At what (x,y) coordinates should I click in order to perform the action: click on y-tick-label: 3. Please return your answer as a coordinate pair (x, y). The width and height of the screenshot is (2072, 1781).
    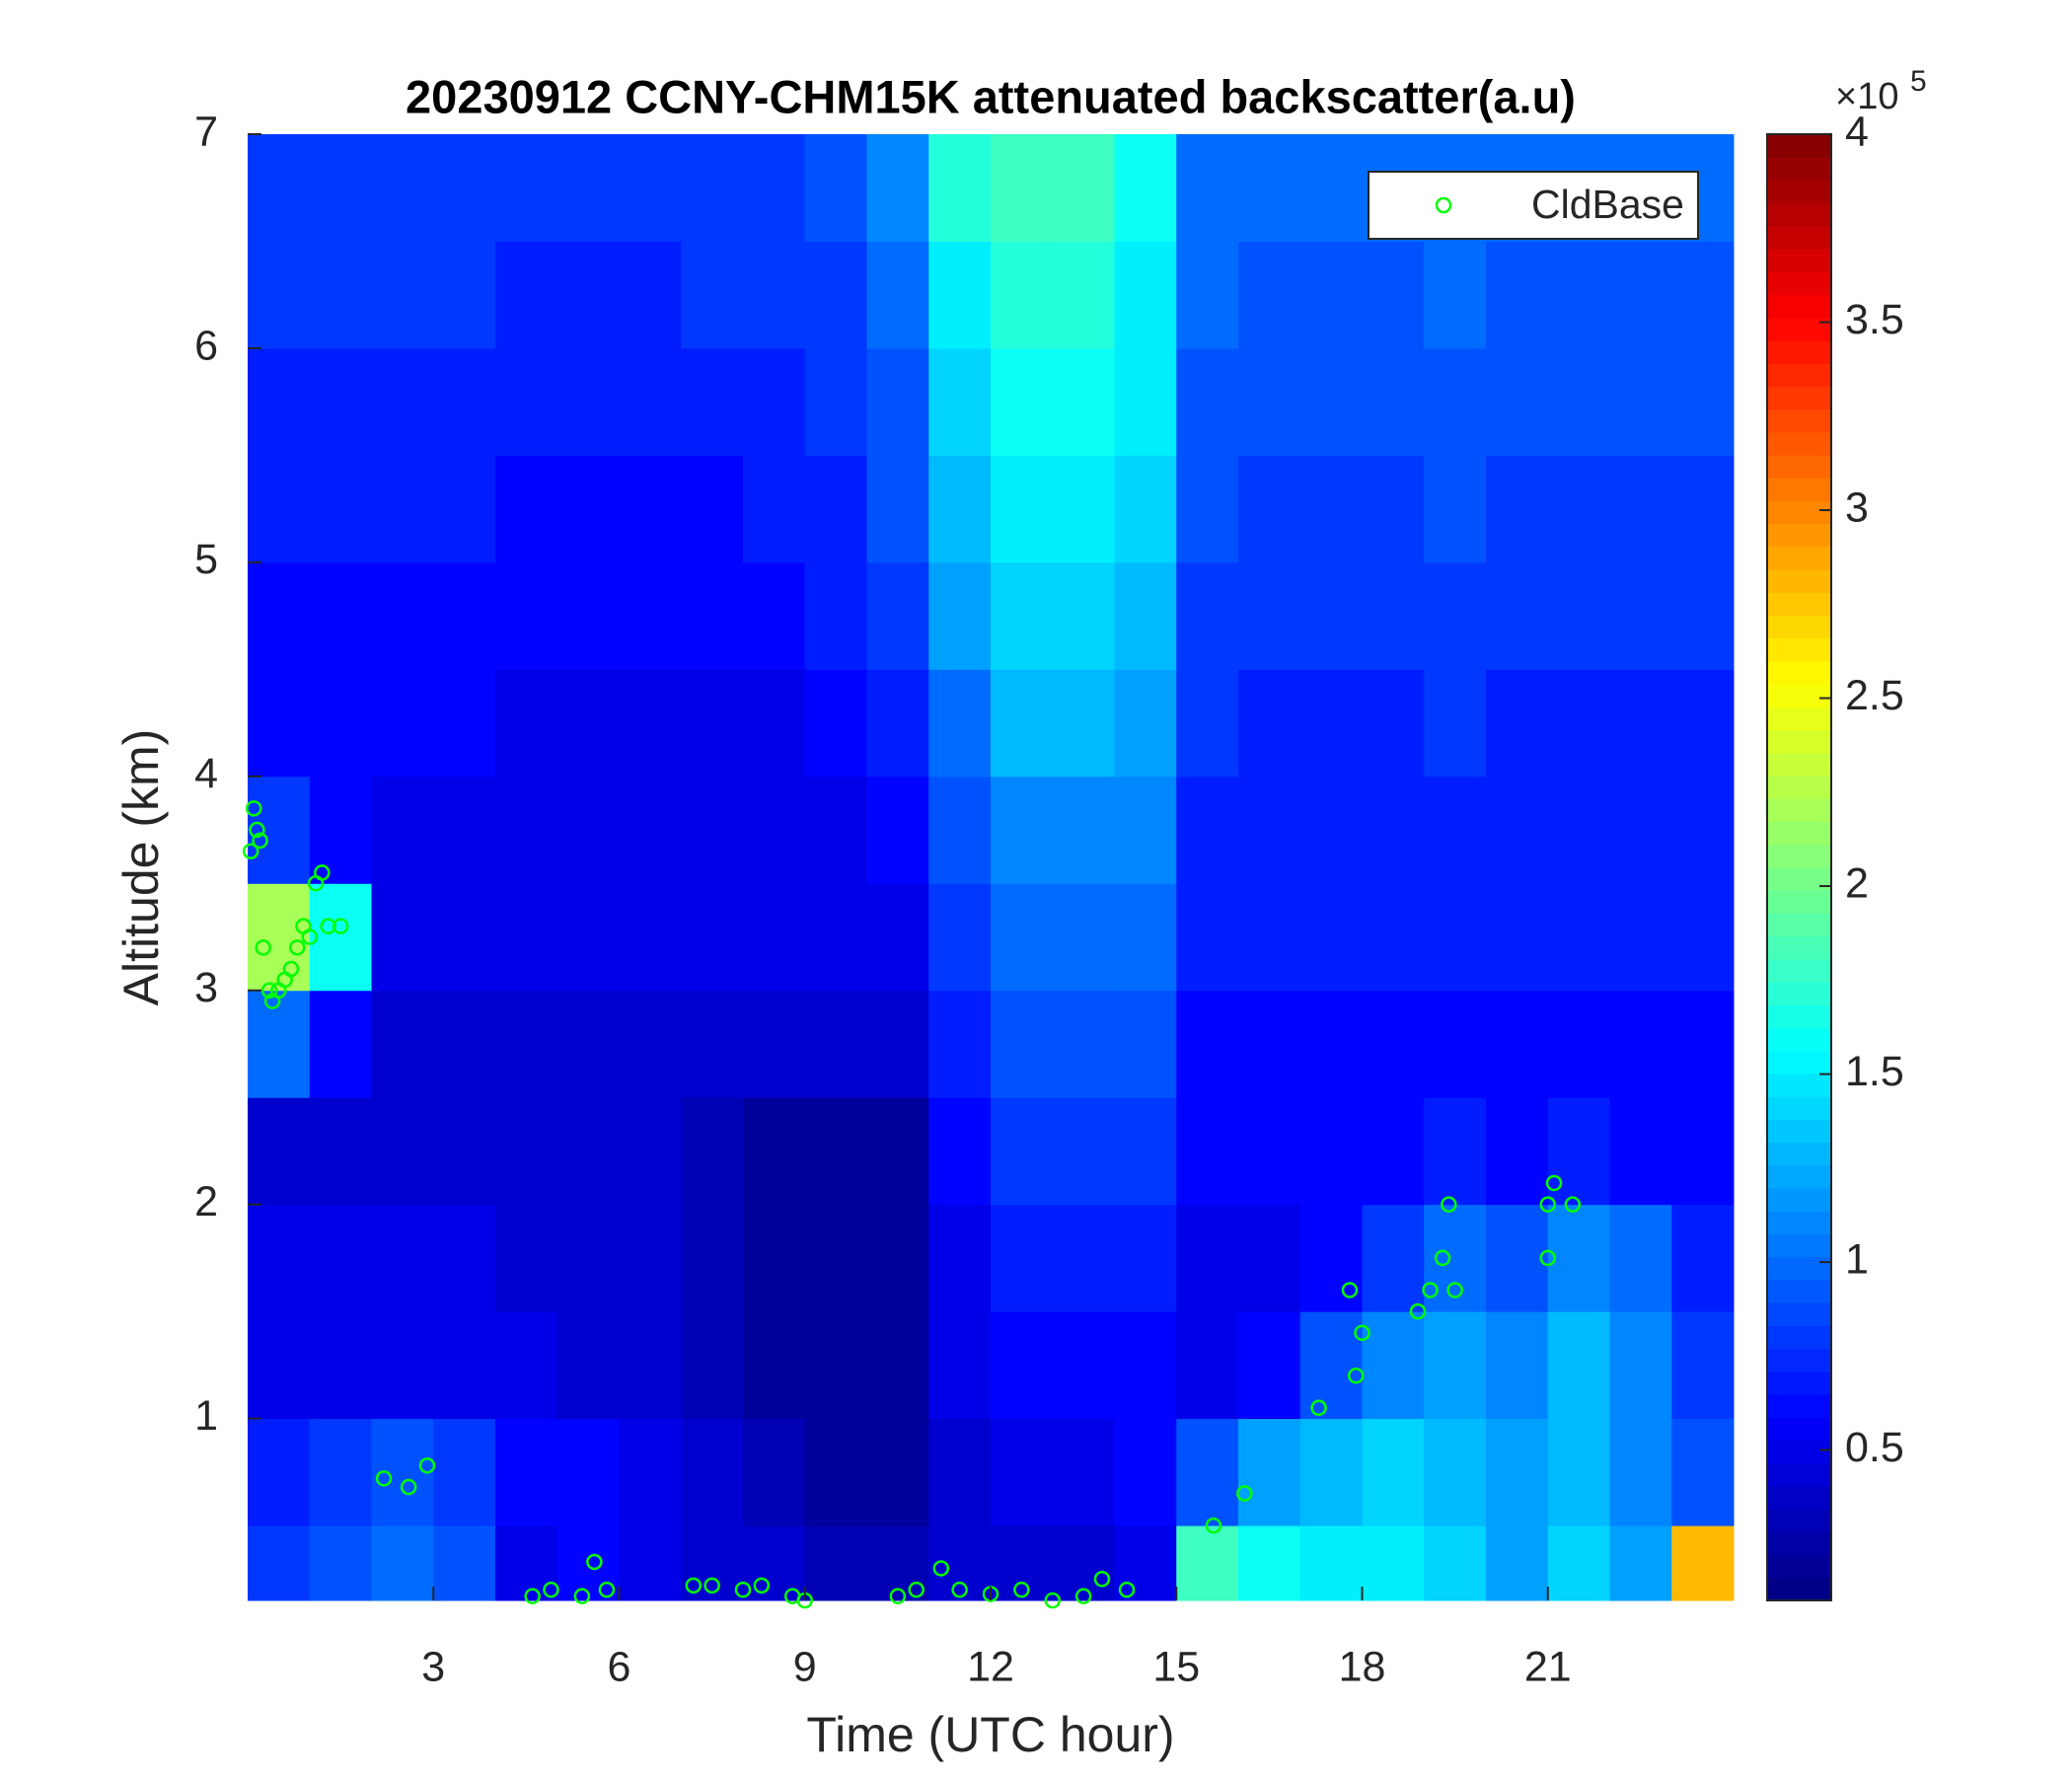
    Looking at the image, I should click on (206, 988).